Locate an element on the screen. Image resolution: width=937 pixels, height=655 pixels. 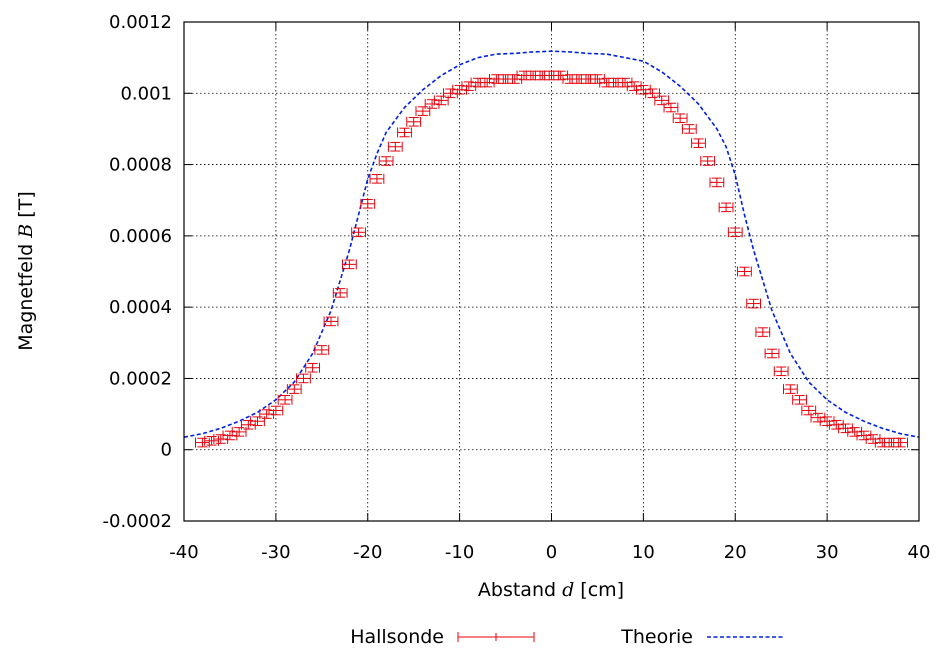
legend-label-hallsonde: Hallsonde is located at coordinates (397, 637).